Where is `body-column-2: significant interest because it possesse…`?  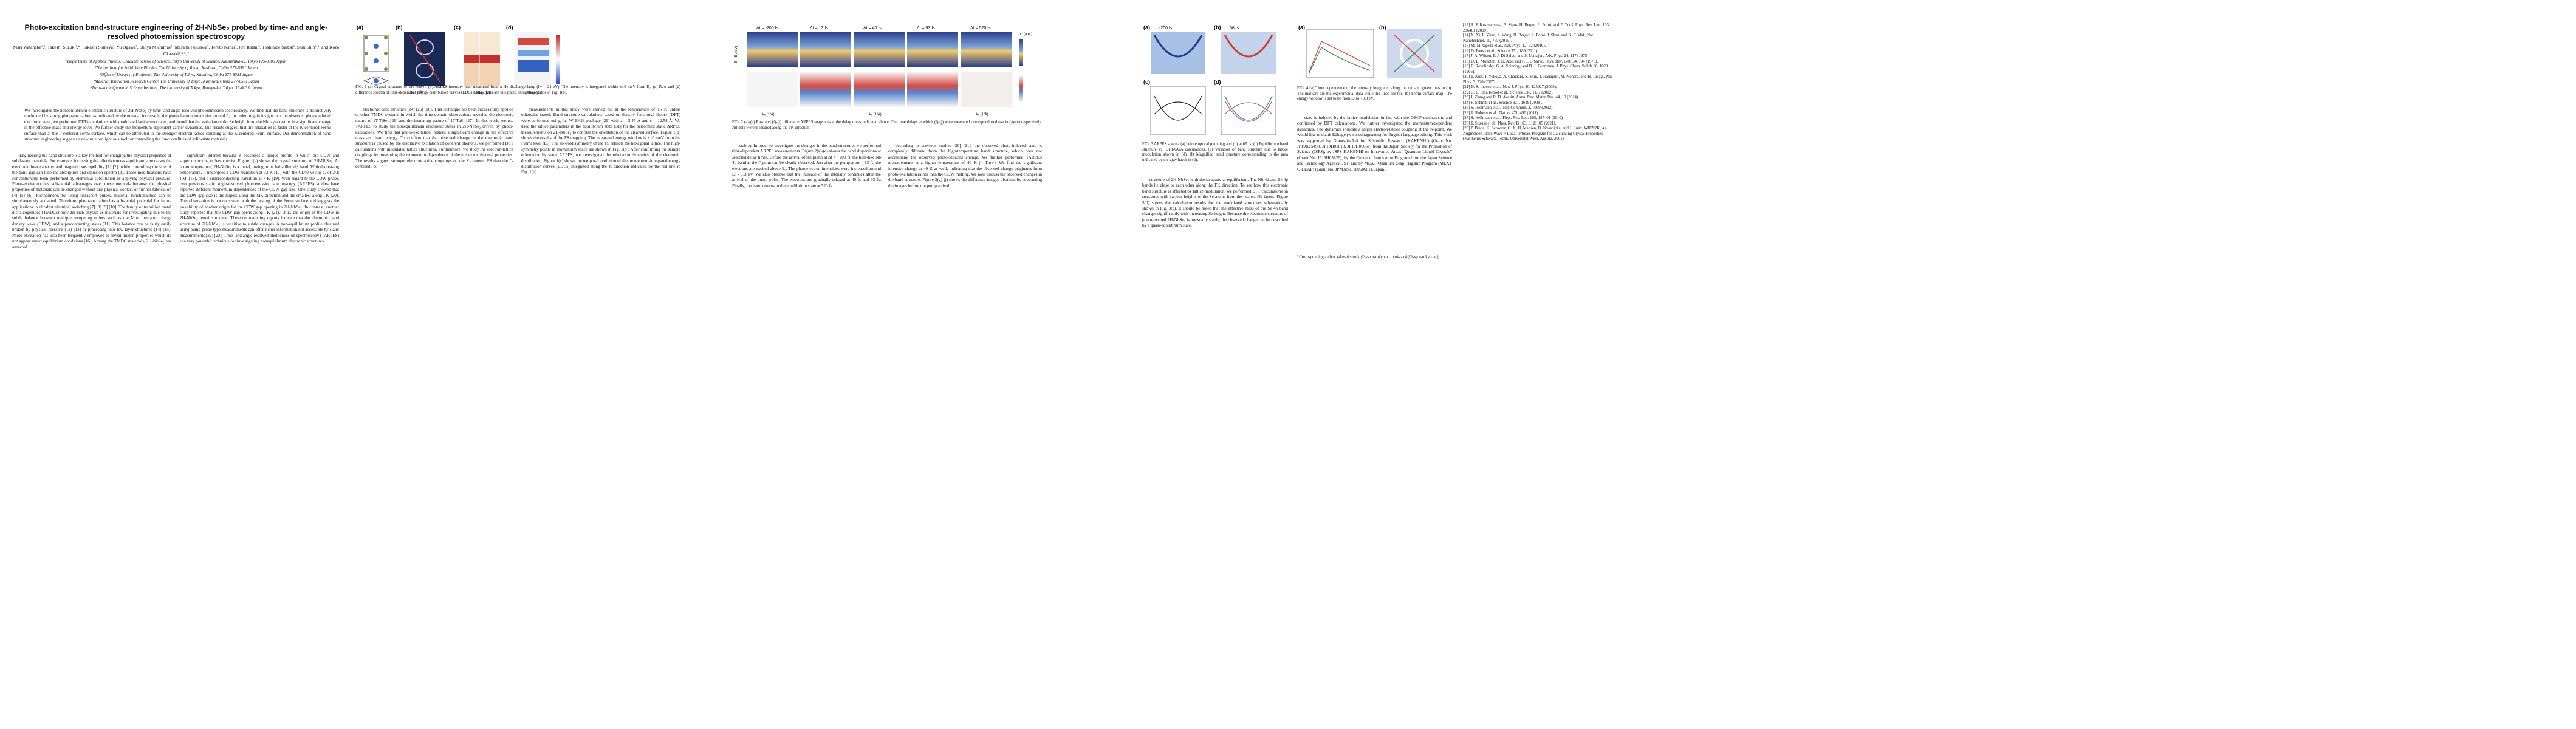 body-column-2: significant interest because it possesse… is located at coordinates (259, 435).